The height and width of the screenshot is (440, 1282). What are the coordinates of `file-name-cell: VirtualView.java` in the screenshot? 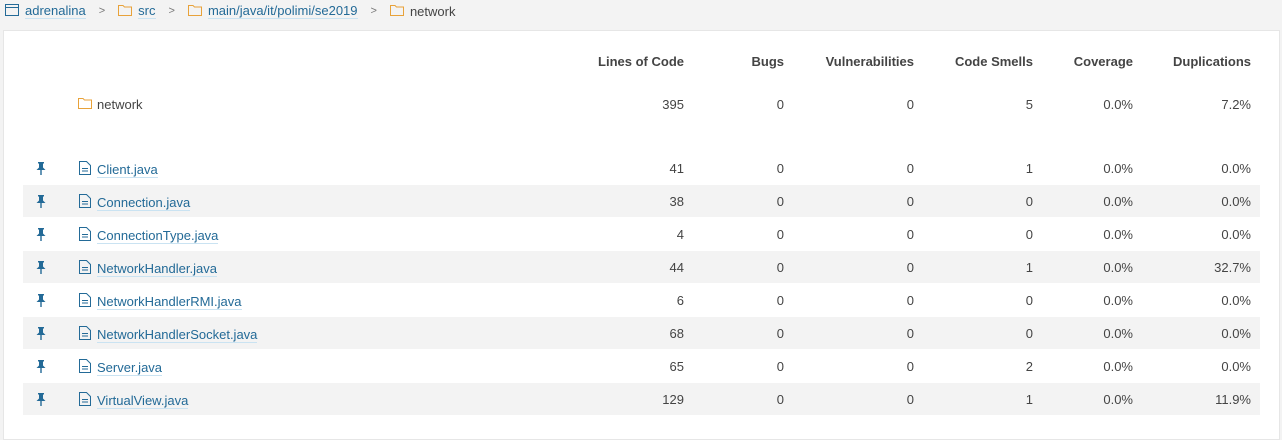 It's located at (134, 400).